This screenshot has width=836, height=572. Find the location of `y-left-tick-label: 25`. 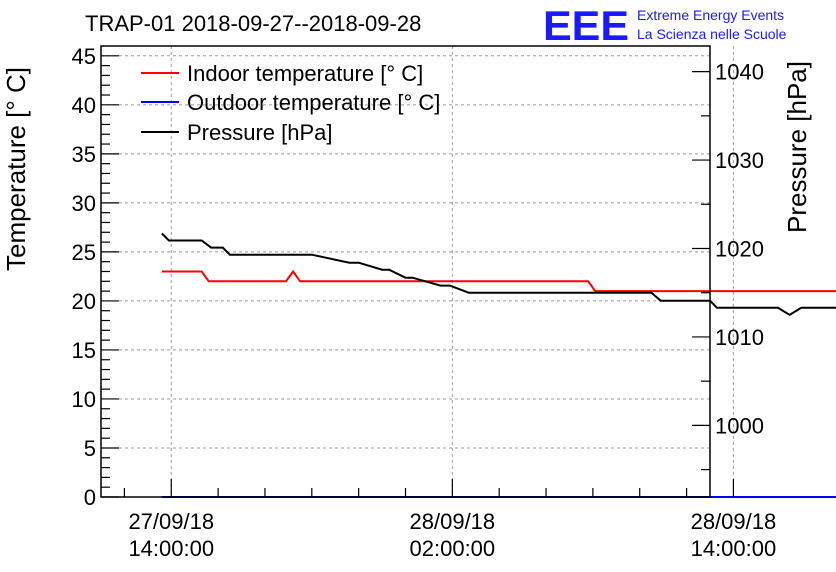

y-left-tick-label: 25 is located at coordinates (84, 252).